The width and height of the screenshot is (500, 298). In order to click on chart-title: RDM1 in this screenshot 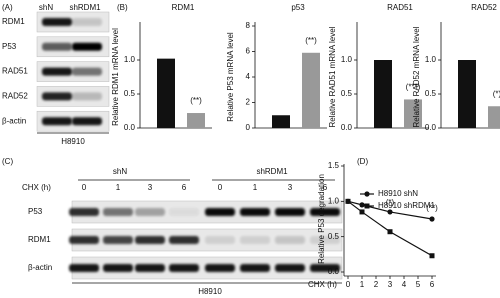, I will do `click(183, 7)`.